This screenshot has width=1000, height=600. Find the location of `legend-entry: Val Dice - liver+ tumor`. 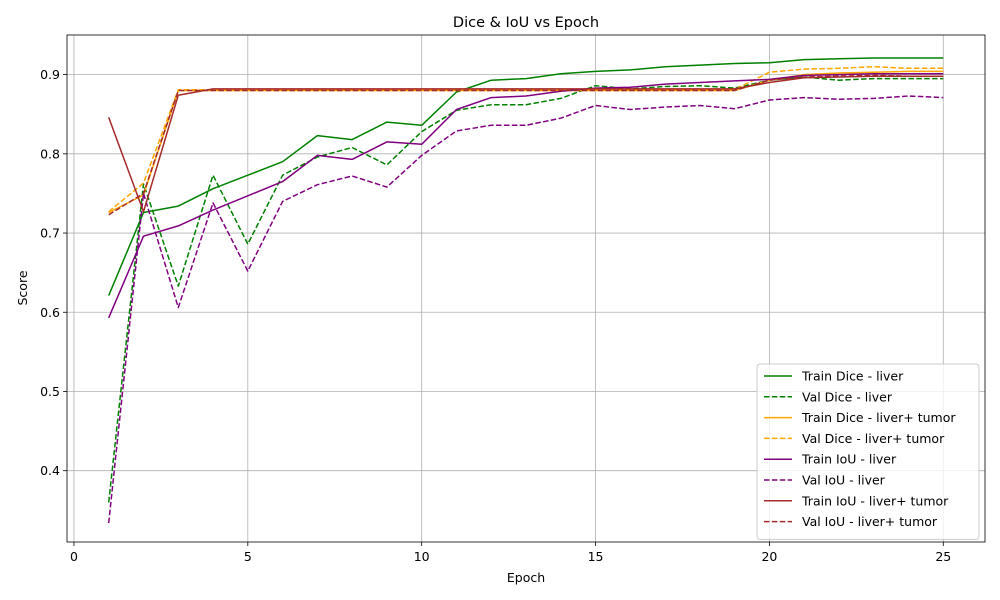

legend-entry: Val Dice - liver+ tumor is located at coordinates (873, 438).